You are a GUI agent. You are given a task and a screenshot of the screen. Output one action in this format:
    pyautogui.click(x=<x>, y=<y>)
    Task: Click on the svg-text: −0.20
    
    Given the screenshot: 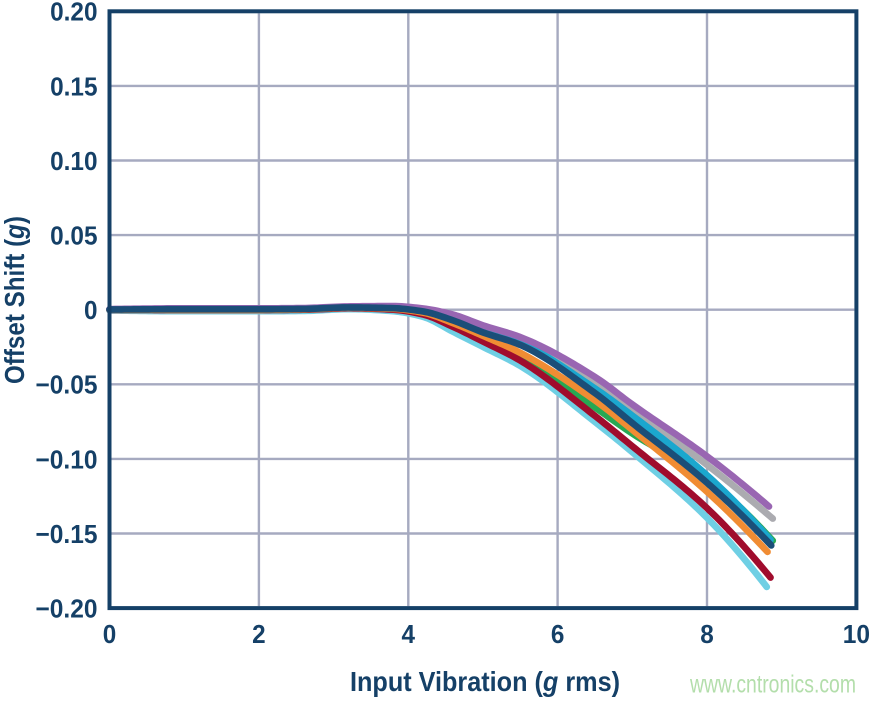 What is the action you would take?
    pyautogui.click(x=67, y=609)
    